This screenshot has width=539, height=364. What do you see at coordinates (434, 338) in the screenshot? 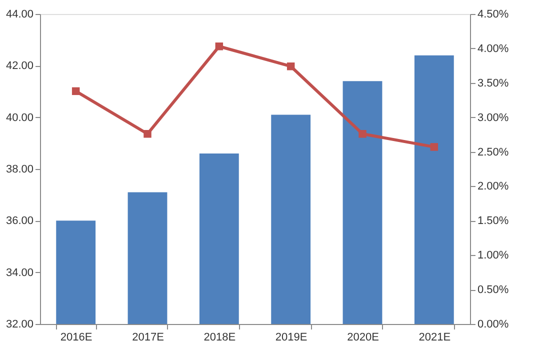
I see `x-tick-label: 2021E` at bounding box center [434, 338].